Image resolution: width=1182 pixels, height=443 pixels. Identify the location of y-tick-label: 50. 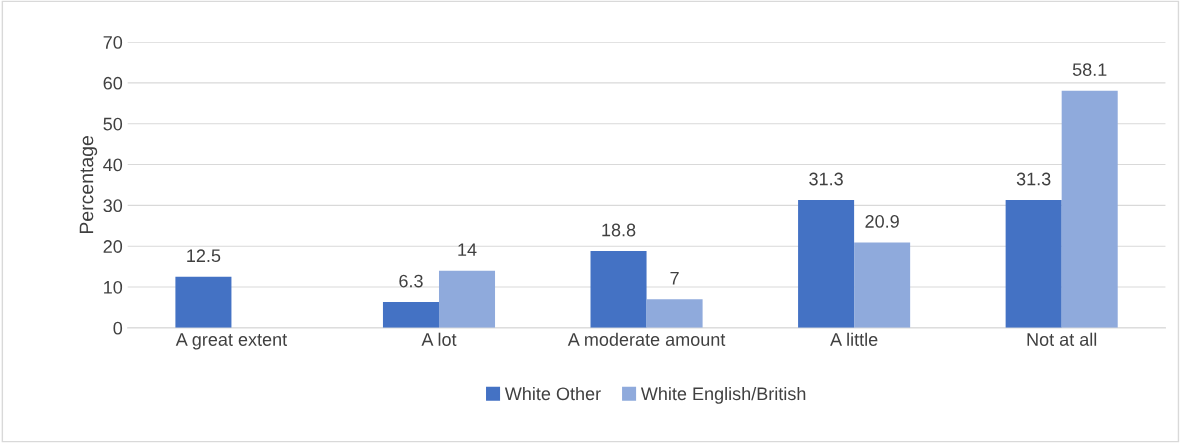
(113, 124).